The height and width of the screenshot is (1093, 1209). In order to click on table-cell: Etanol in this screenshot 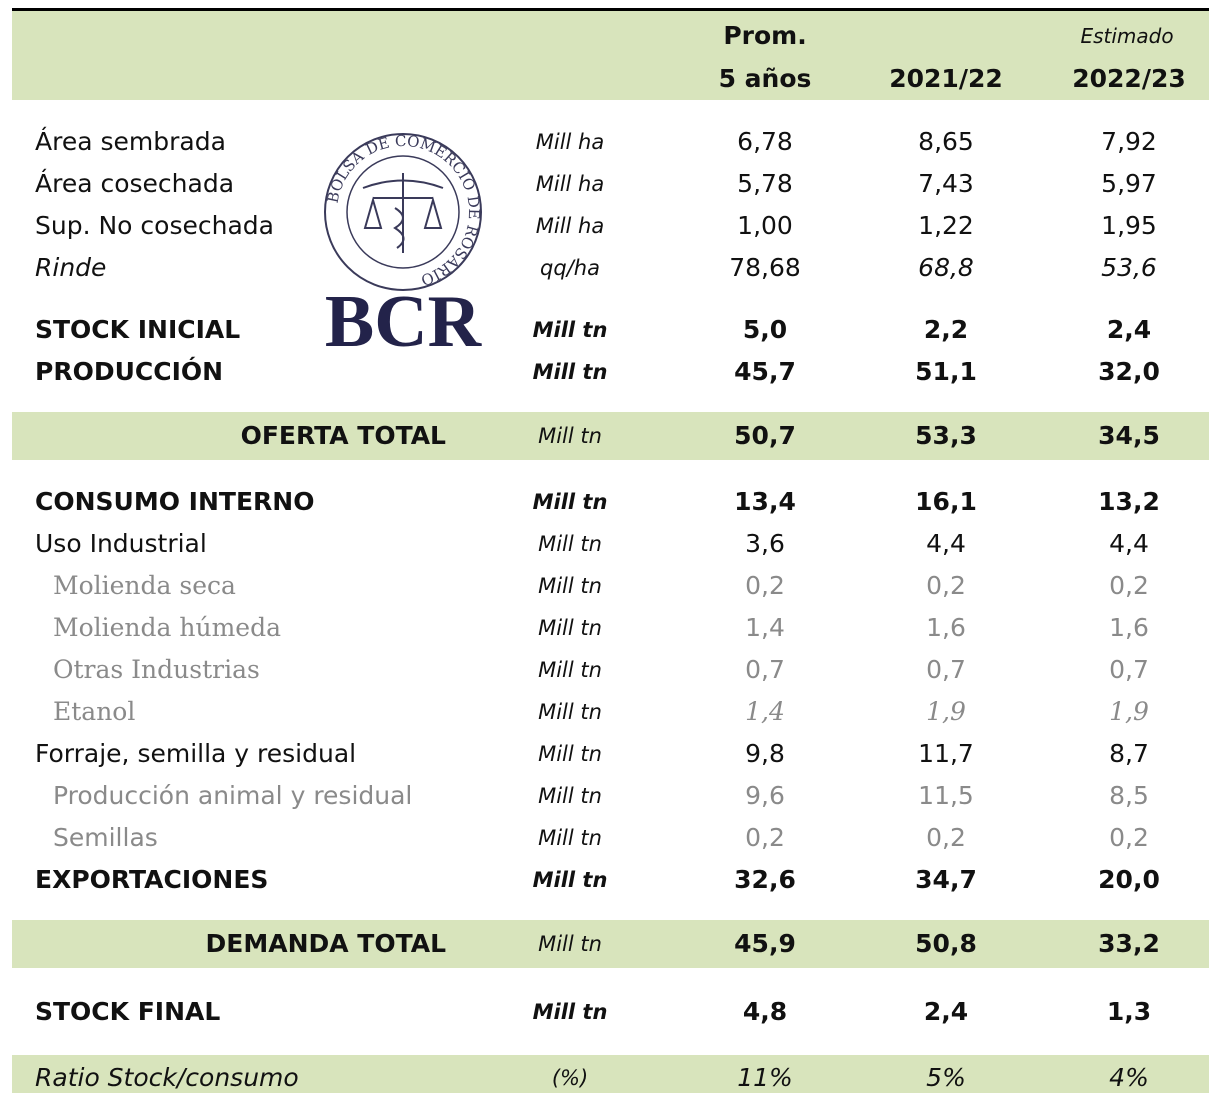, I will do `click(94, 711)`.